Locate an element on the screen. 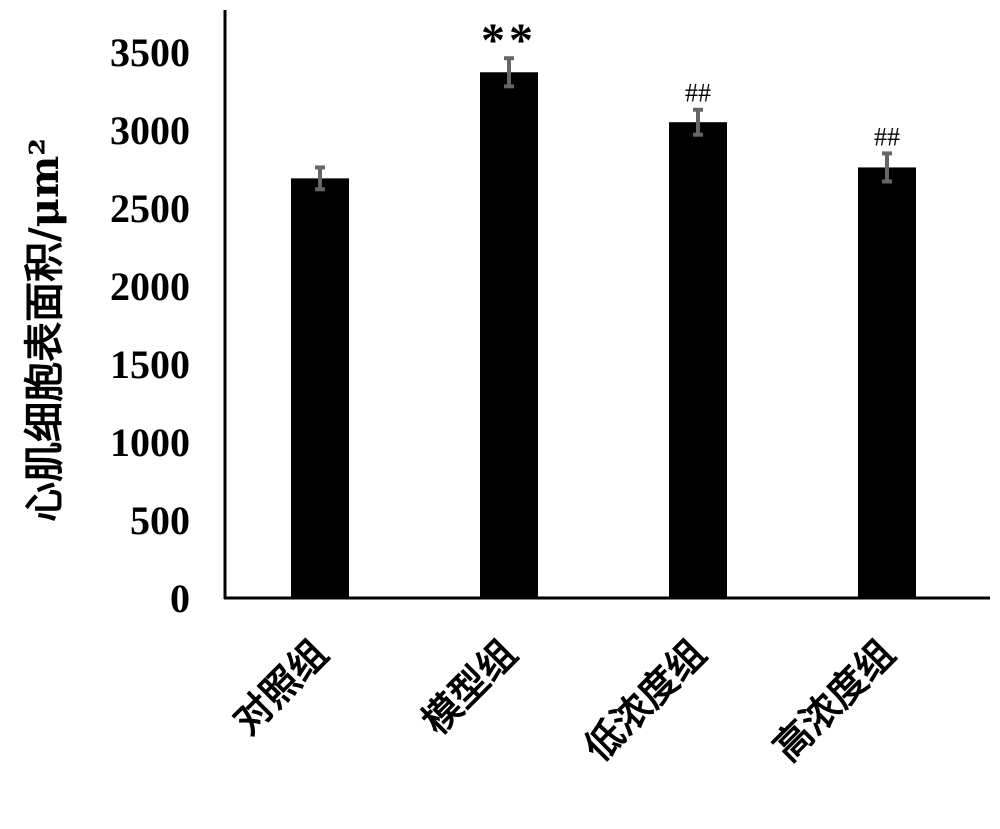 This screenshot has width=1000, height=829. category-label: 模型组 is located at coordinates (469, 687).